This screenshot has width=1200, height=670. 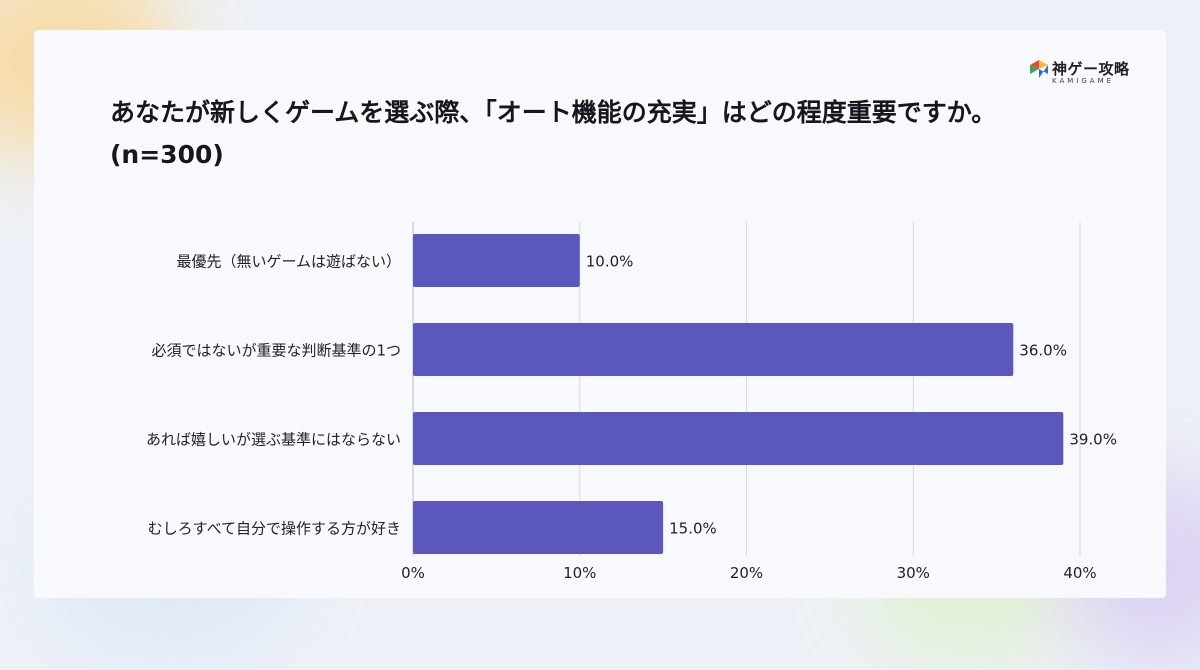 I want to click on brand-subtitle: KAMIGAME, so click(x=1083, y=81).